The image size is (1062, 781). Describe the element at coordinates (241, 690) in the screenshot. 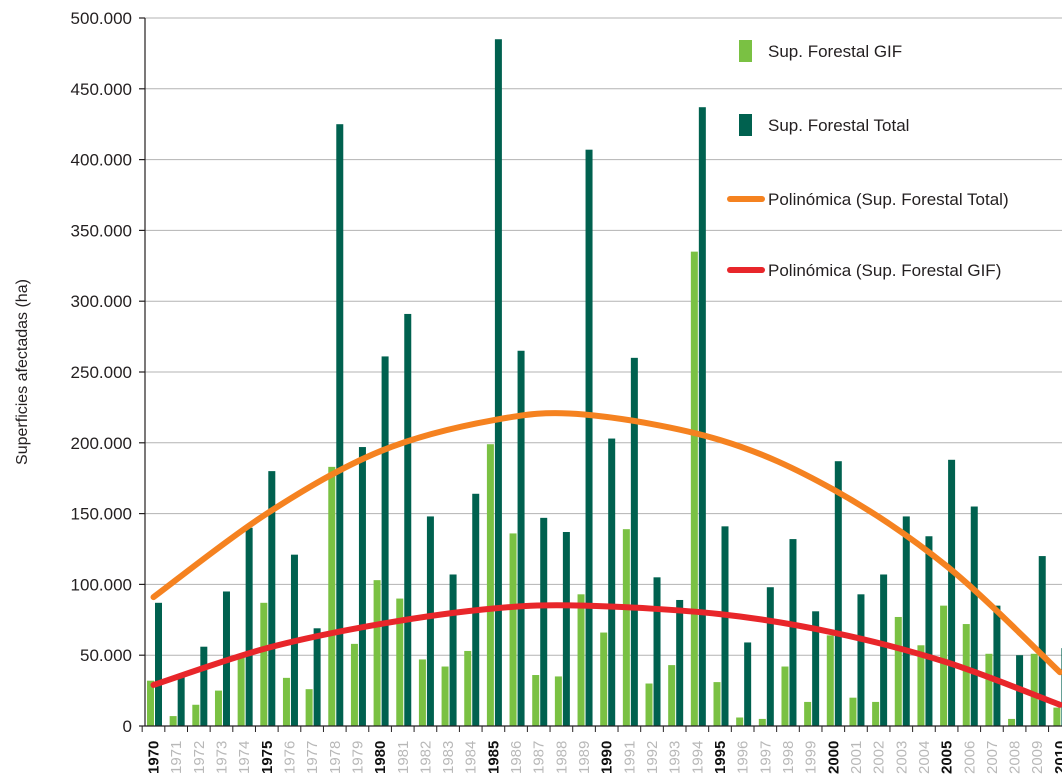

I see `bar-gif-1974` at that location.